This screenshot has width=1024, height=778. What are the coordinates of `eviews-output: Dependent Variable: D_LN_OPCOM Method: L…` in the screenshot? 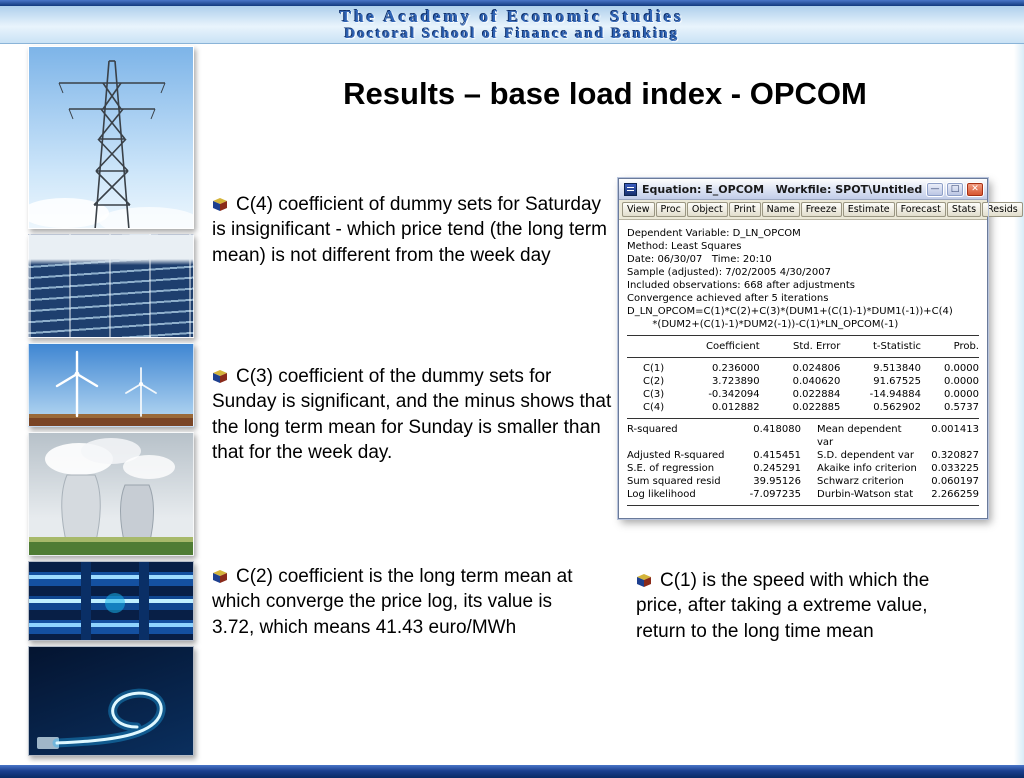 It's located at (803, 369).